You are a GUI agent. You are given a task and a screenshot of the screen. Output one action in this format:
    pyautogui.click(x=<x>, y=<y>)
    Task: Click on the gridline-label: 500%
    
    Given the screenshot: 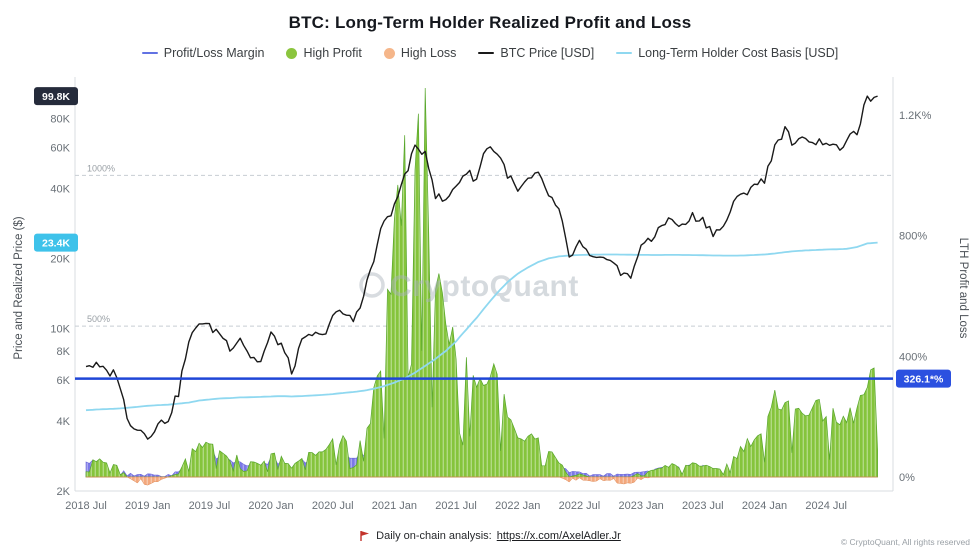 What is the action you would take?
    pyautogui.click(x=98, y=319)
    